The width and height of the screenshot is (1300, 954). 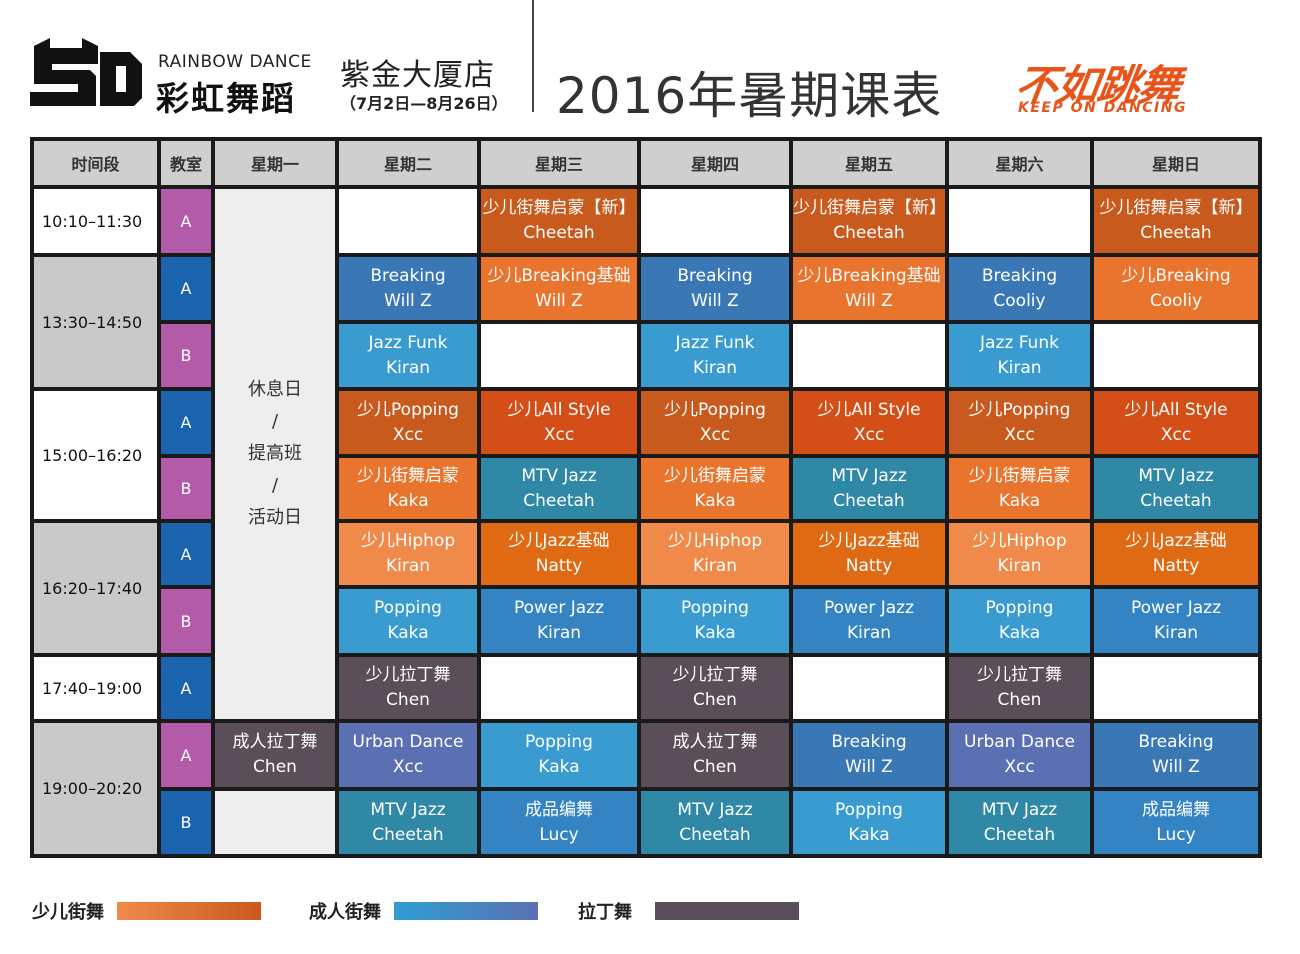 What do you see at coordinates (275, 517) in the screenshot?
I see `rest-line: 活动日` at bounding box center [275, 517].